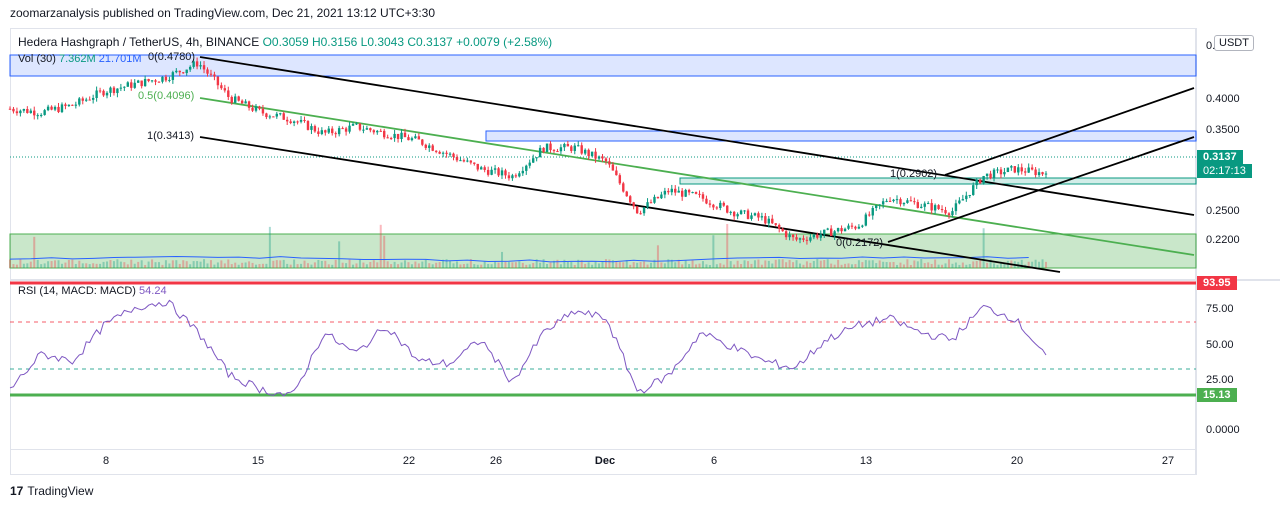  Describe the element at coordinates (1168, 461) in the screenshot. I see `time-label: 27` at that location.